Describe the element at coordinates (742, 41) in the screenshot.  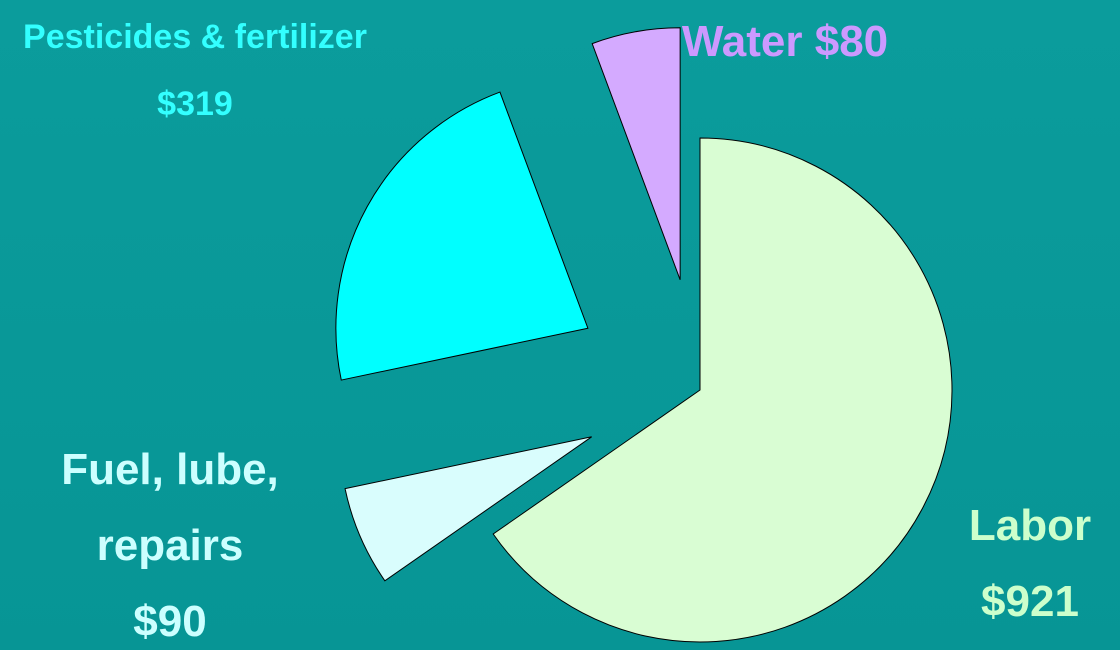
I see `category-label: Water` at that location.